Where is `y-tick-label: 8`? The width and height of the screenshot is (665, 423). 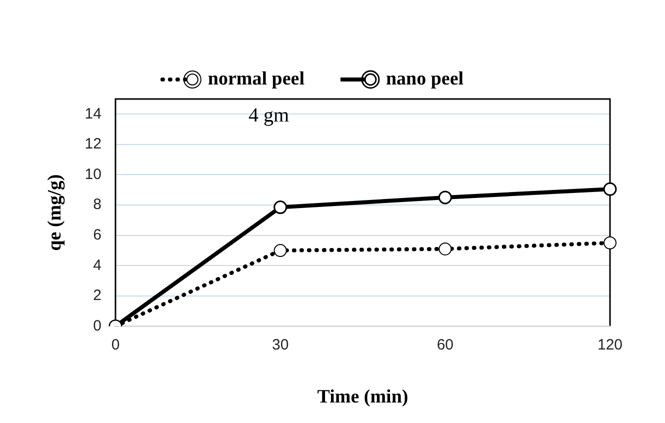
y-tick-label: 8 is located at coordinates (97, 205).